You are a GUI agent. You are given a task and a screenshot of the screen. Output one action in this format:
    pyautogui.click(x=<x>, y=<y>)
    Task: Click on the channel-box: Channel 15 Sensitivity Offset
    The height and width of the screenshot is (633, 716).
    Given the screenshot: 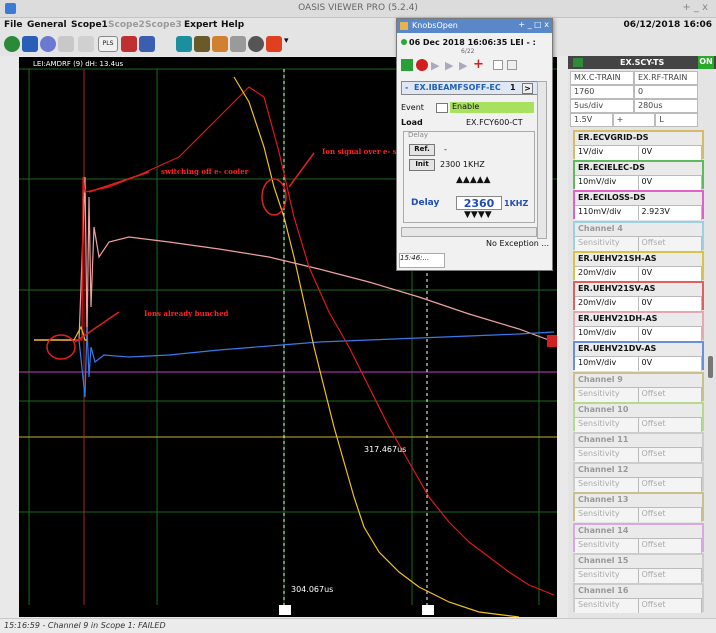 What is the action you would take?
    pyautogui.click(x=638, y=567)
    